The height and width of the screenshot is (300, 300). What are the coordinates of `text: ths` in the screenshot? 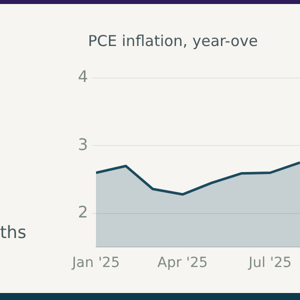 It's located at (13, 233).